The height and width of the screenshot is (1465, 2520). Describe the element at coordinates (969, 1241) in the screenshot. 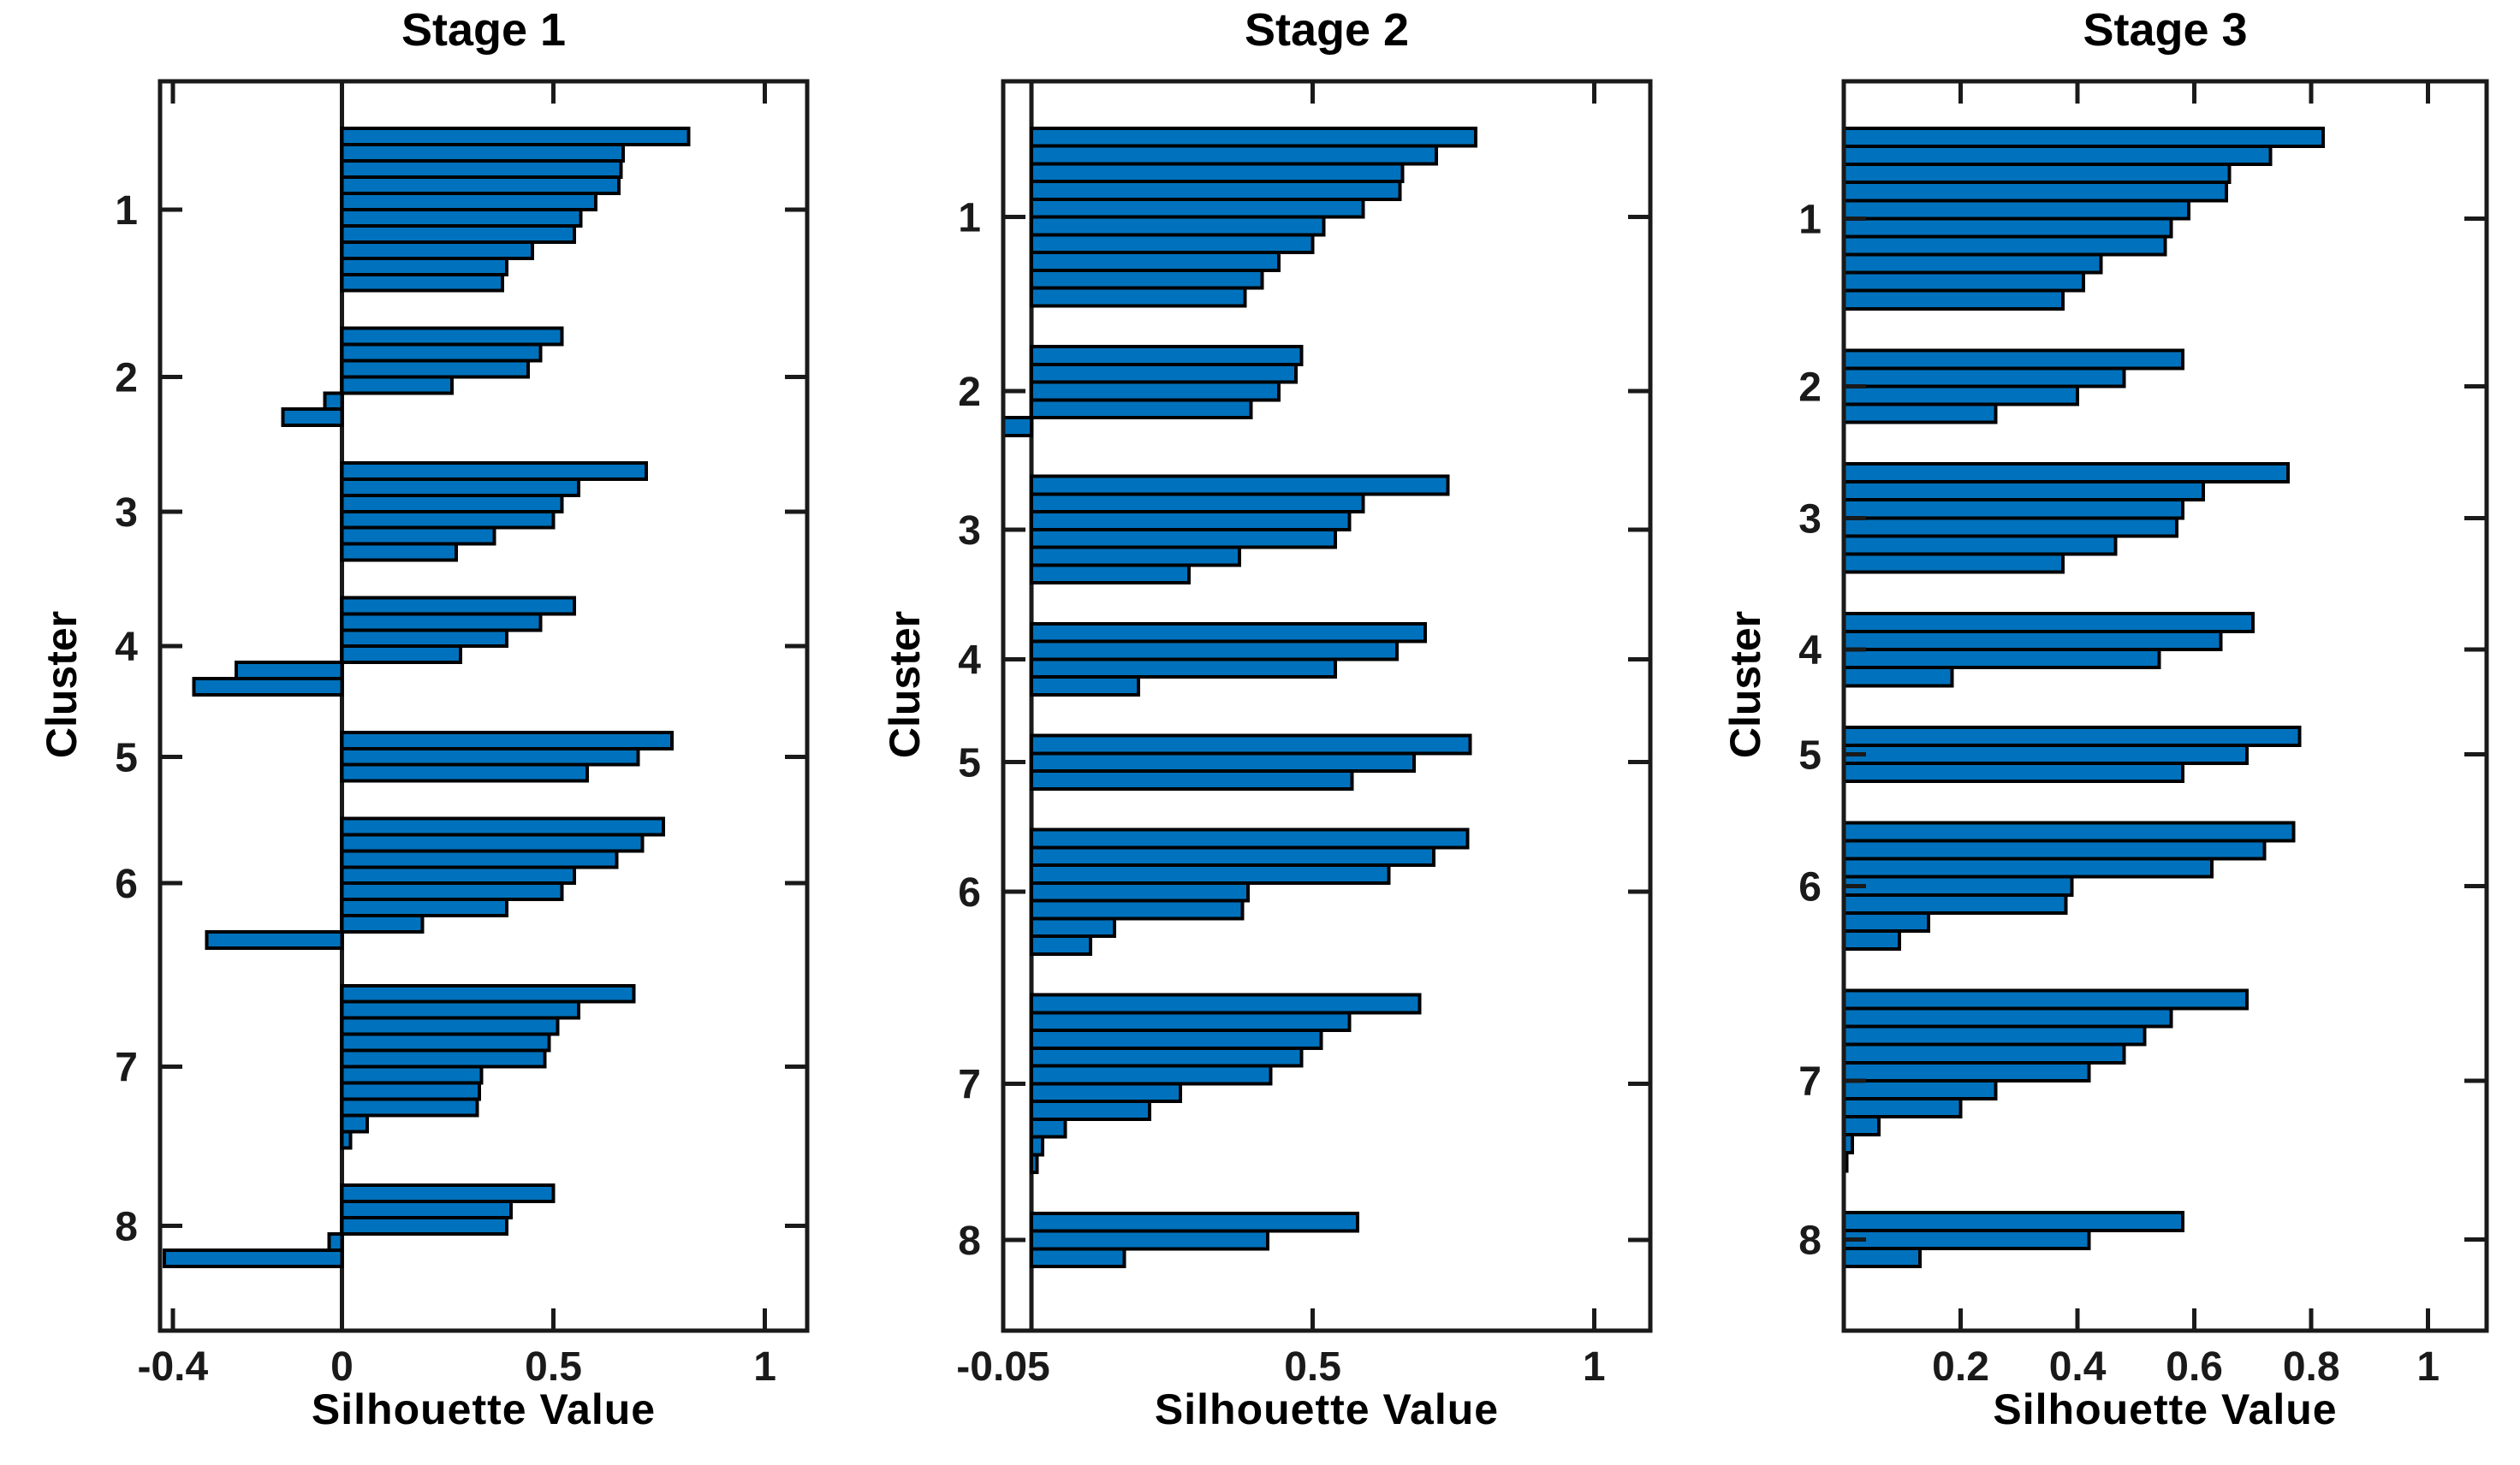

I see `y-tick-label: 8` at that location.